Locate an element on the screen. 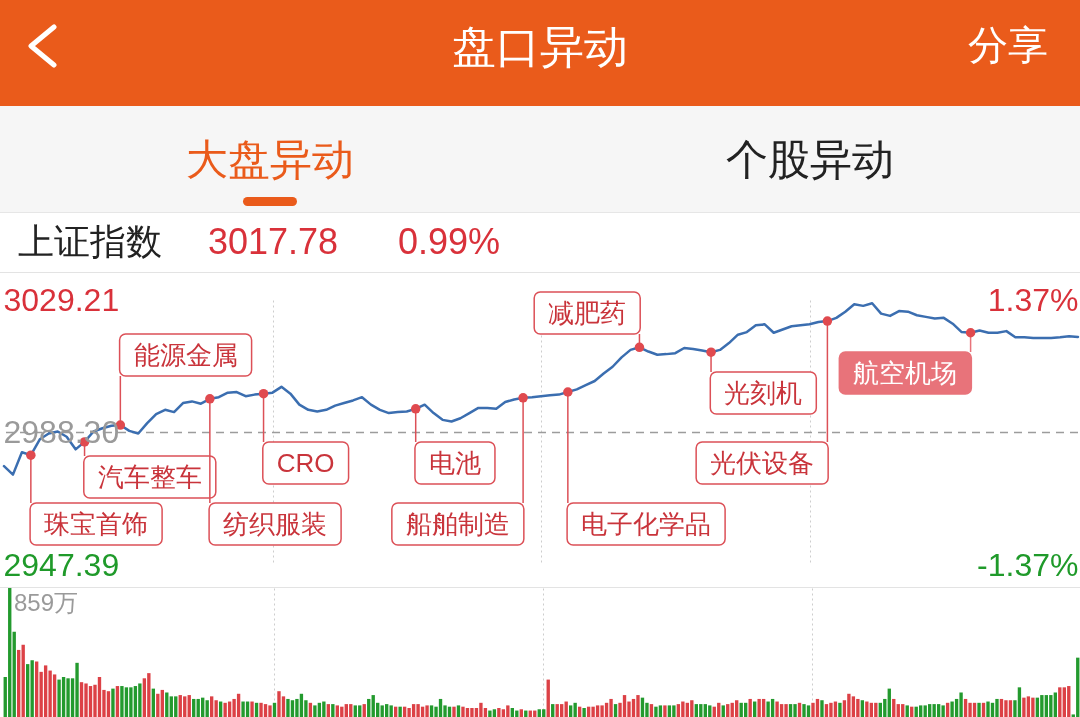 The width and height of the screenshot is (1080, 717). annotation: CRO is located at coordinates (305, 463).